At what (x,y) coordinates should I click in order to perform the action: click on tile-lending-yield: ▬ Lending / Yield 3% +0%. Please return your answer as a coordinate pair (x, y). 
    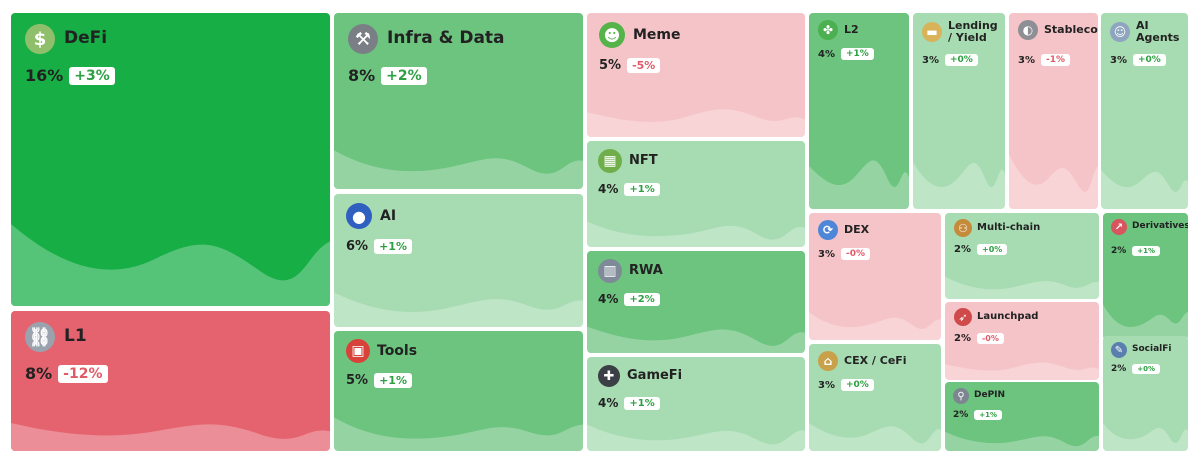
    Looking at the image, I should click on (959, 111).